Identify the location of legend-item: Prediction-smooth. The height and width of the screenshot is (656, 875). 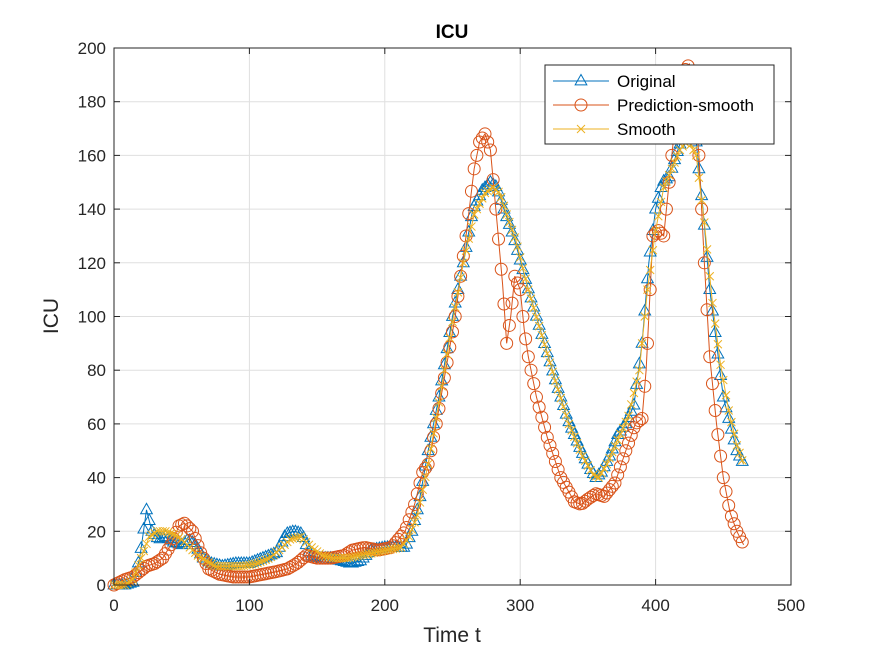
(653, 105).